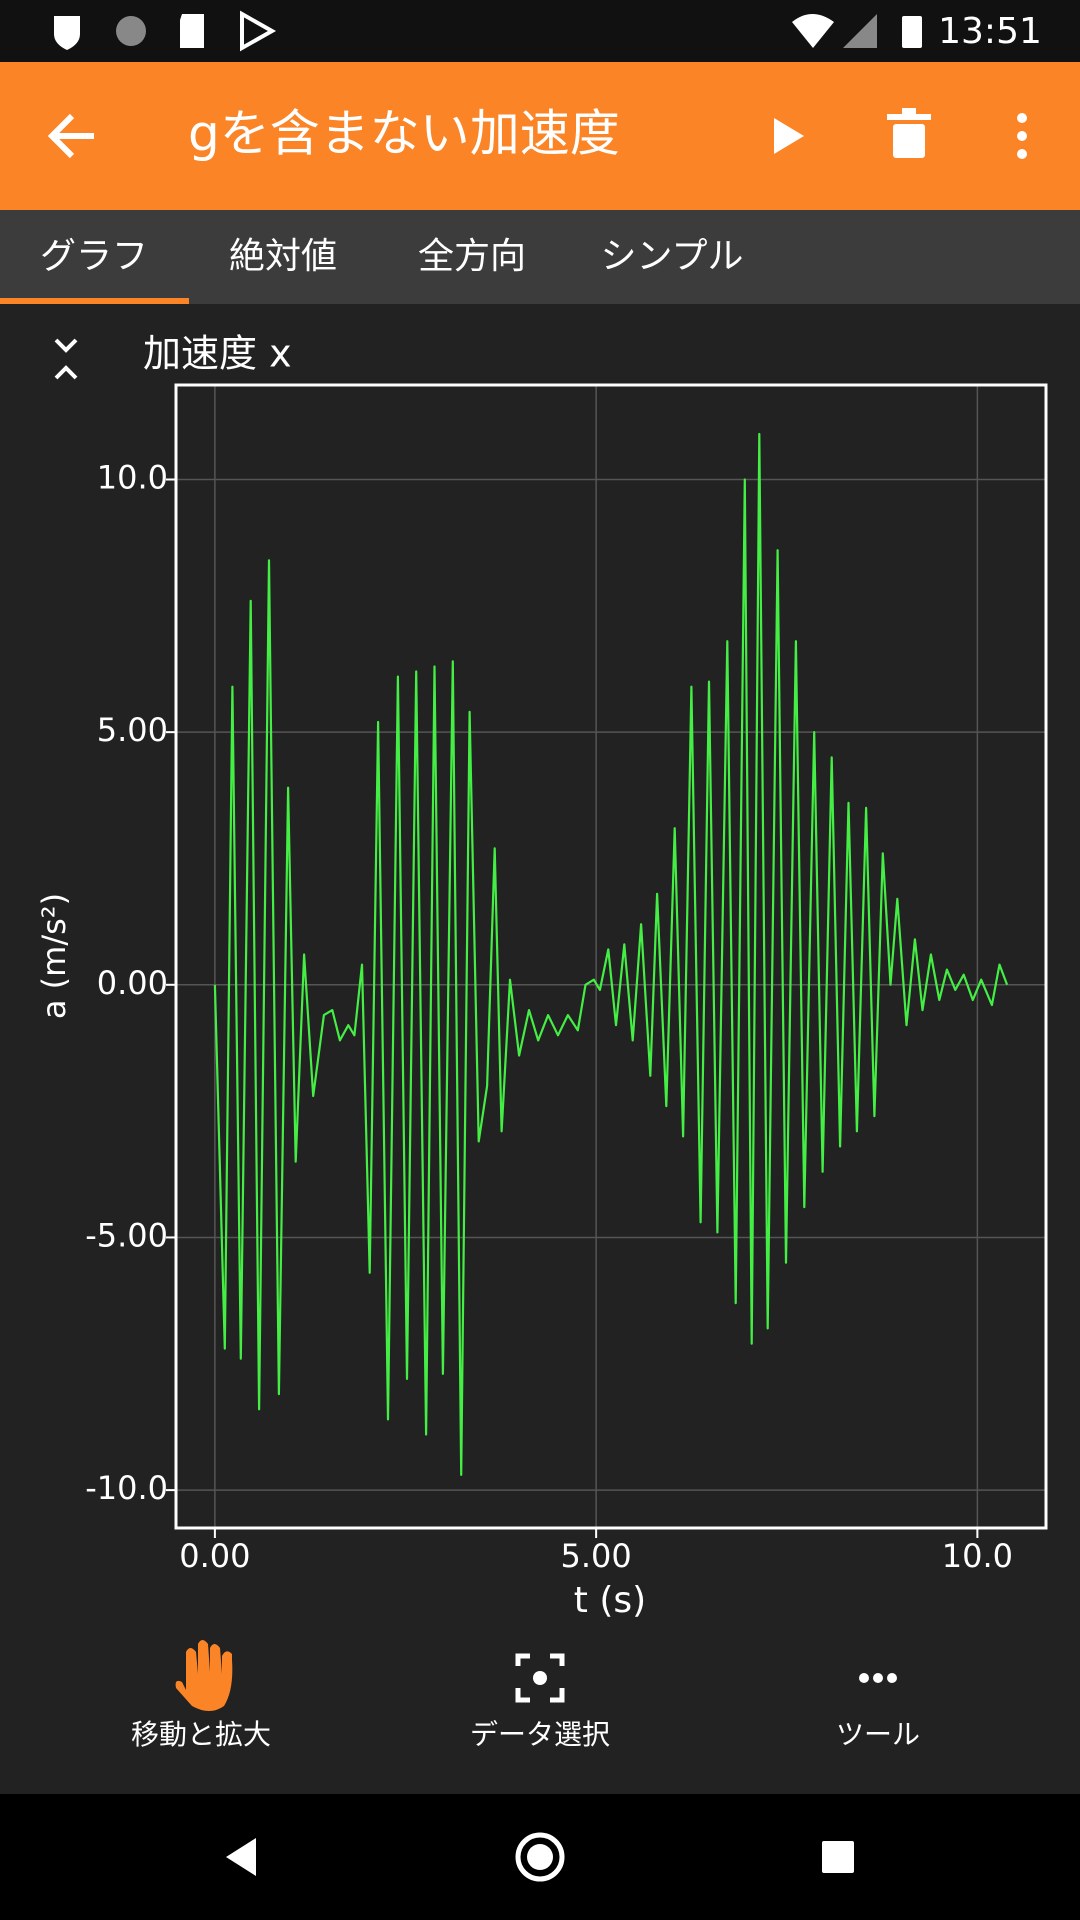 This screenshot has width=1080, height=1920. I want to click on tab: 絶対値, so click(283, 256).